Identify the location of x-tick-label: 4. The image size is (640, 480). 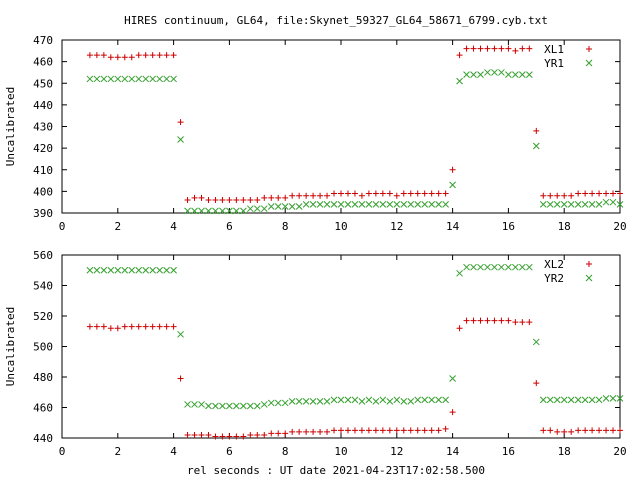
(173, 226).